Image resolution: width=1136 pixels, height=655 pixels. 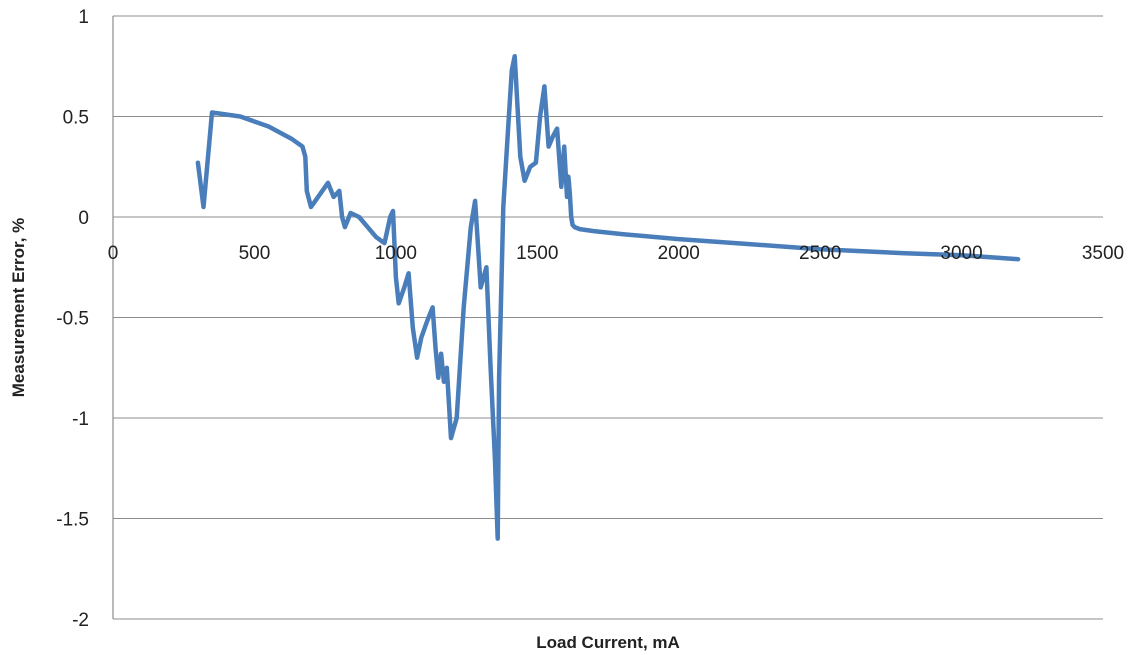 What do you see at coordinates (1103, 253) in the screenshot?
I see `x-tick-label: 3500` at bounding box center [1103, 253].